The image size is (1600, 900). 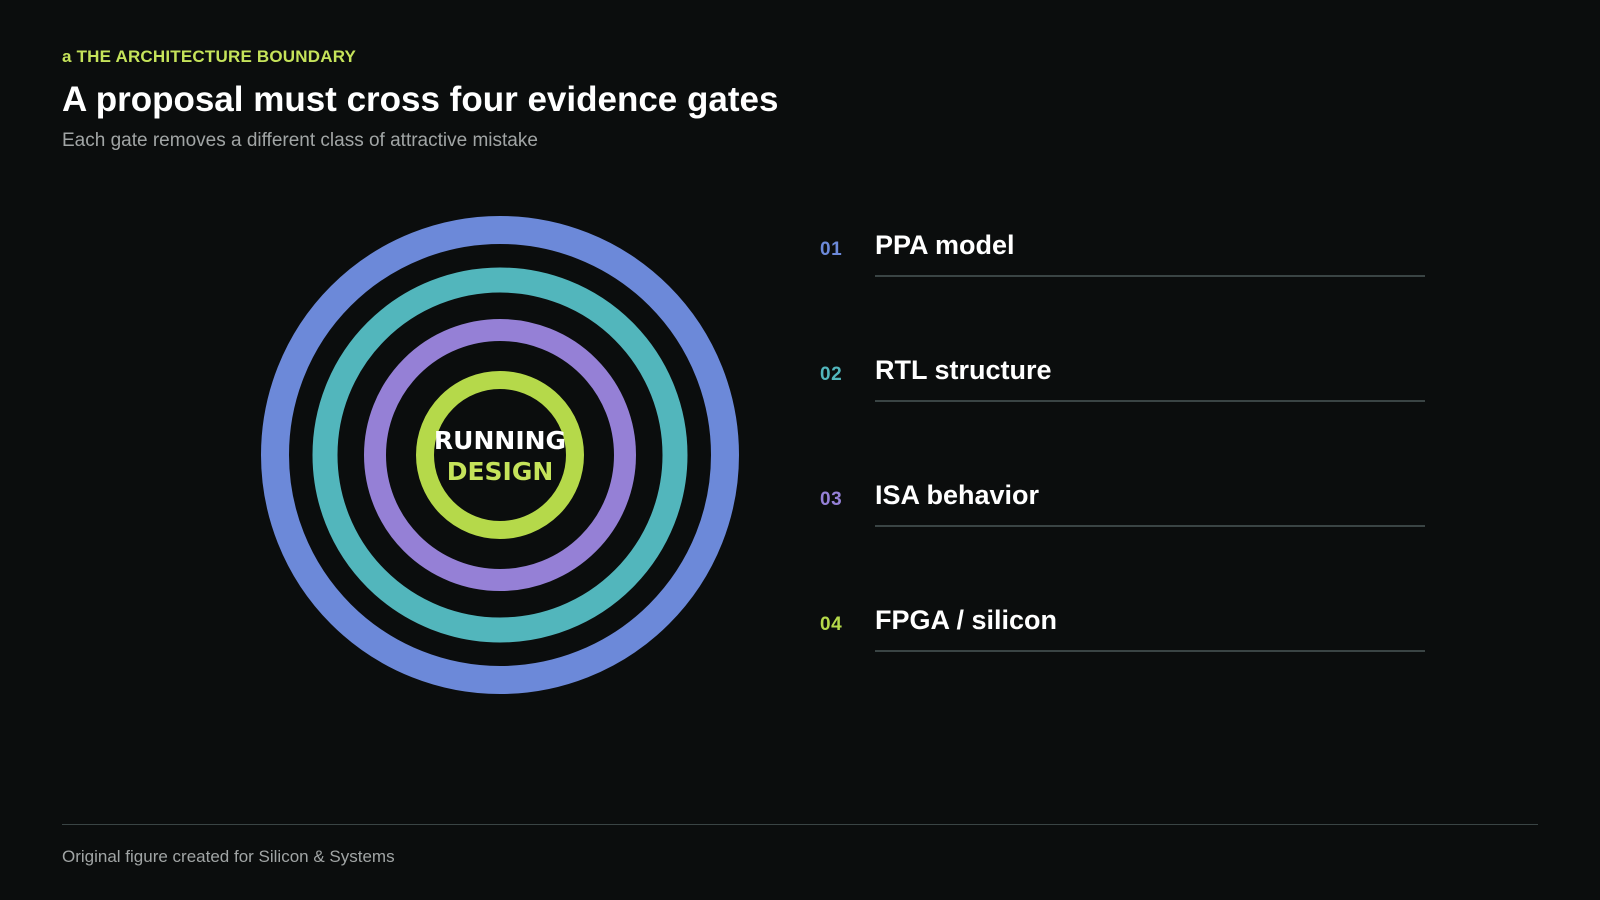 What do you see at coordinates (831, 624) in the screenshot?
I see `gate-number: 04` at bounding box center [831, 624].